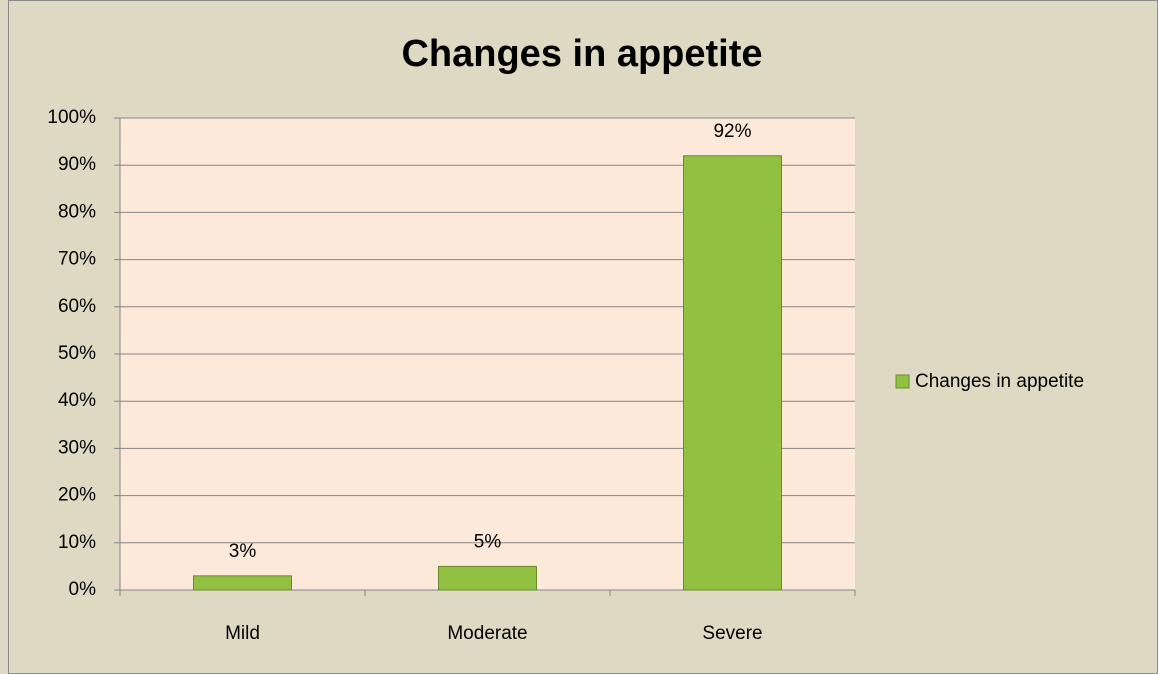  What do you see at coordinates (999, 381) in the screenshot?
I see `legend-label: Changes in appetite` at bounding box center [999, 381].